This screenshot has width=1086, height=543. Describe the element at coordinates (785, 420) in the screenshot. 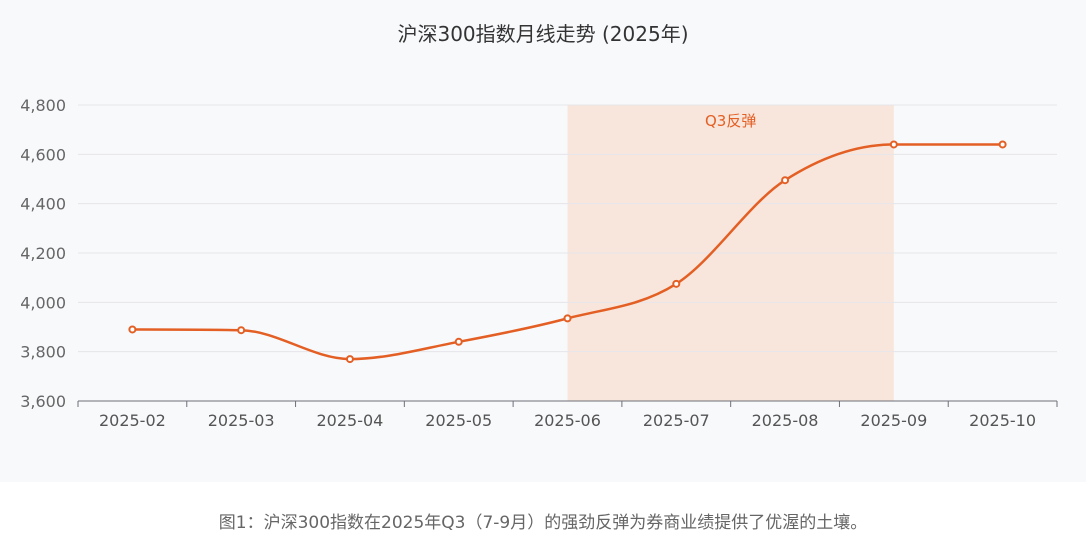

I see `x-tick-label: 2025-08` at that location.